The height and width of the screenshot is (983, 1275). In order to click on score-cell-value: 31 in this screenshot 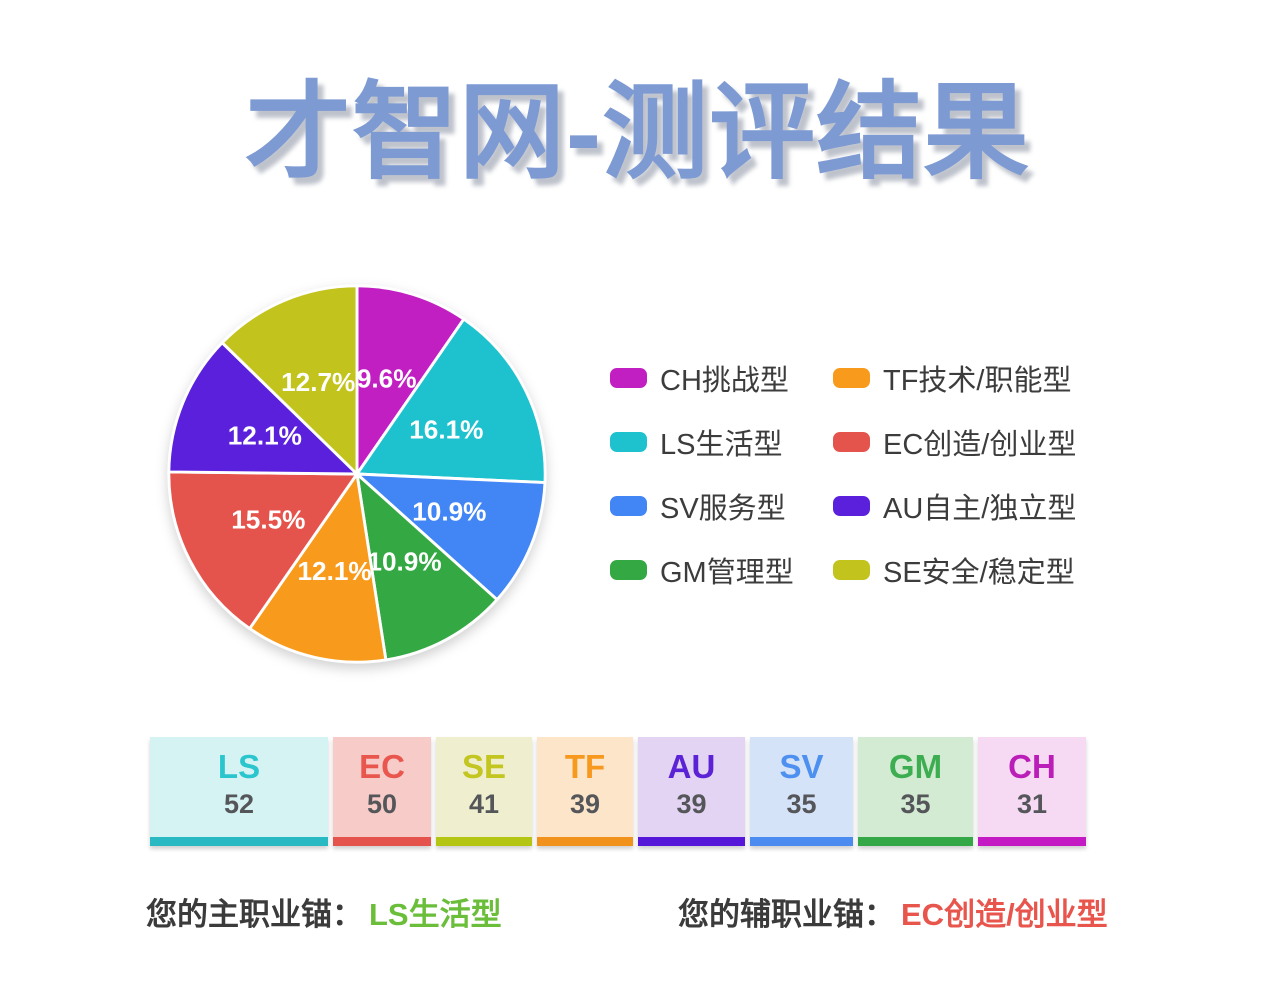, I will do `click(1032, 803)`.